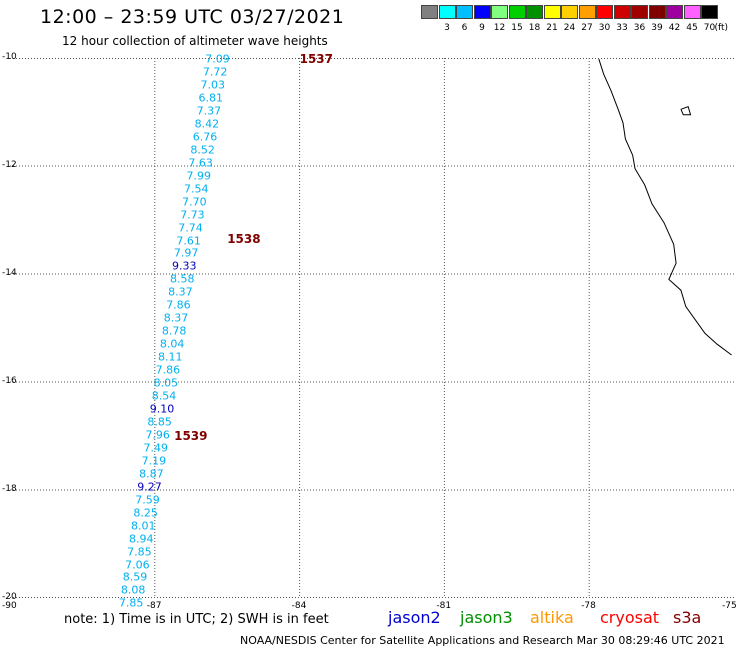 This screenshot has width=740, height=650. Describe the element at coordinates (9, 273) in the screenshot. I see `y-tick-label: -14` at that location.